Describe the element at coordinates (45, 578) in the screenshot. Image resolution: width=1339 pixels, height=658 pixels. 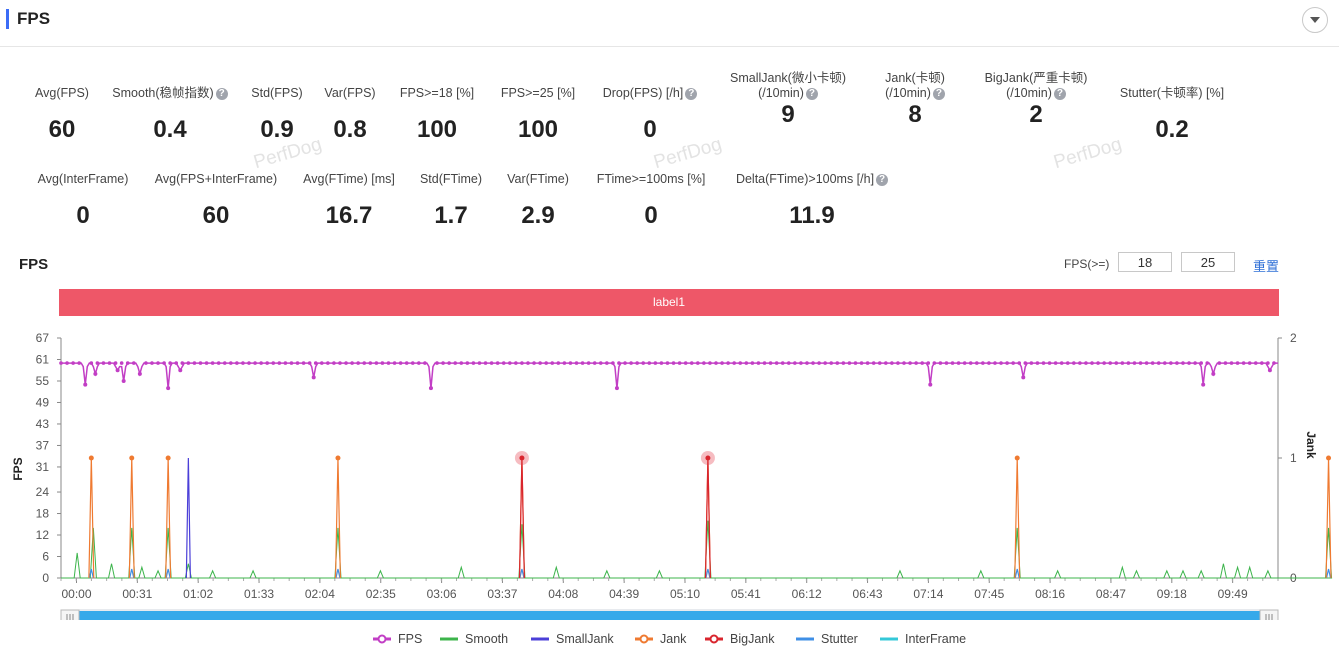
I see `y-tick-label: 0` at that location.